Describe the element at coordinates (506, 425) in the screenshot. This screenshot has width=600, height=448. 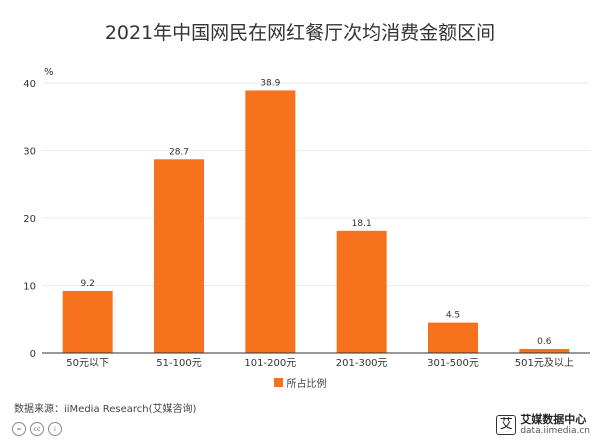
I see `brand-mark-icon: 艾` at that location.